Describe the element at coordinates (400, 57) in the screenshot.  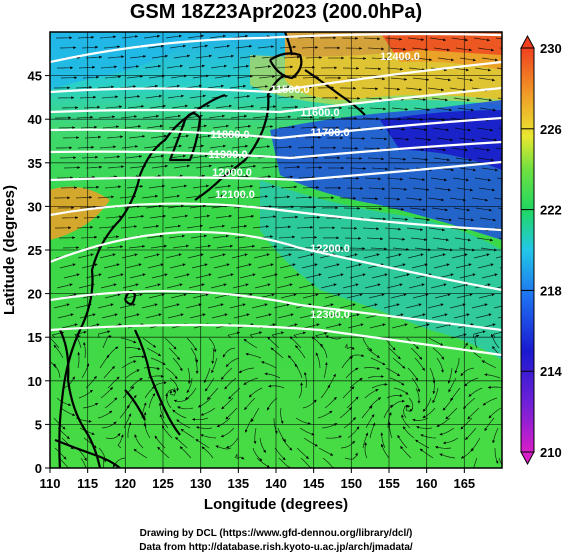
I see `contour-label-9: 12400.0` at that location.